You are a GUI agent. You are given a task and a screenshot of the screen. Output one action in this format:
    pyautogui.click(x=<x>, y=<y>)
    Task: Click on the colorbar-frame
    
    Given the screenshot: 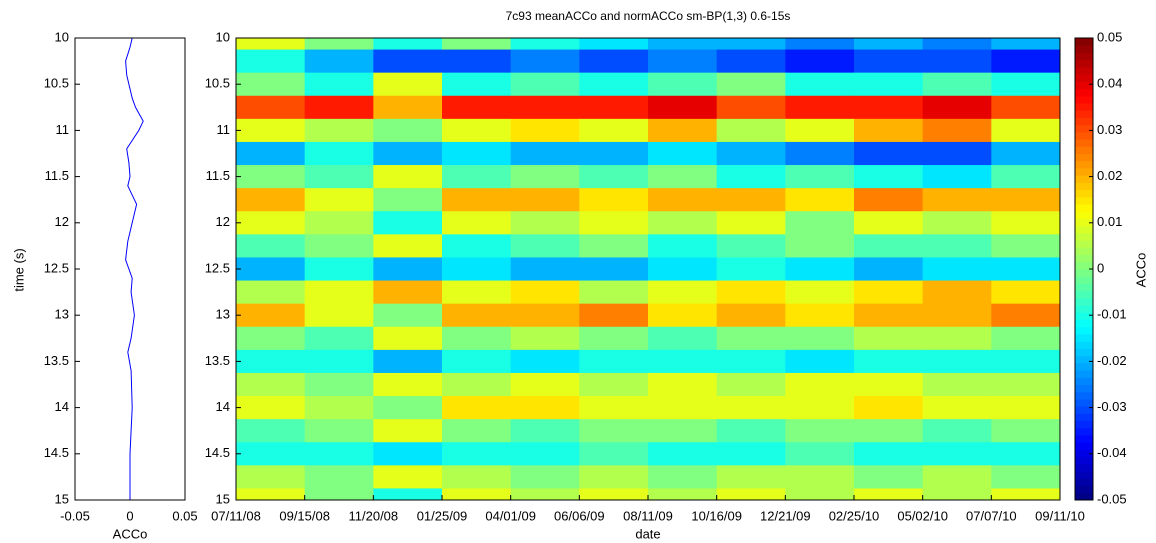 What is the action you would take?
    pyautogui.click(x=1084, y=269)
    